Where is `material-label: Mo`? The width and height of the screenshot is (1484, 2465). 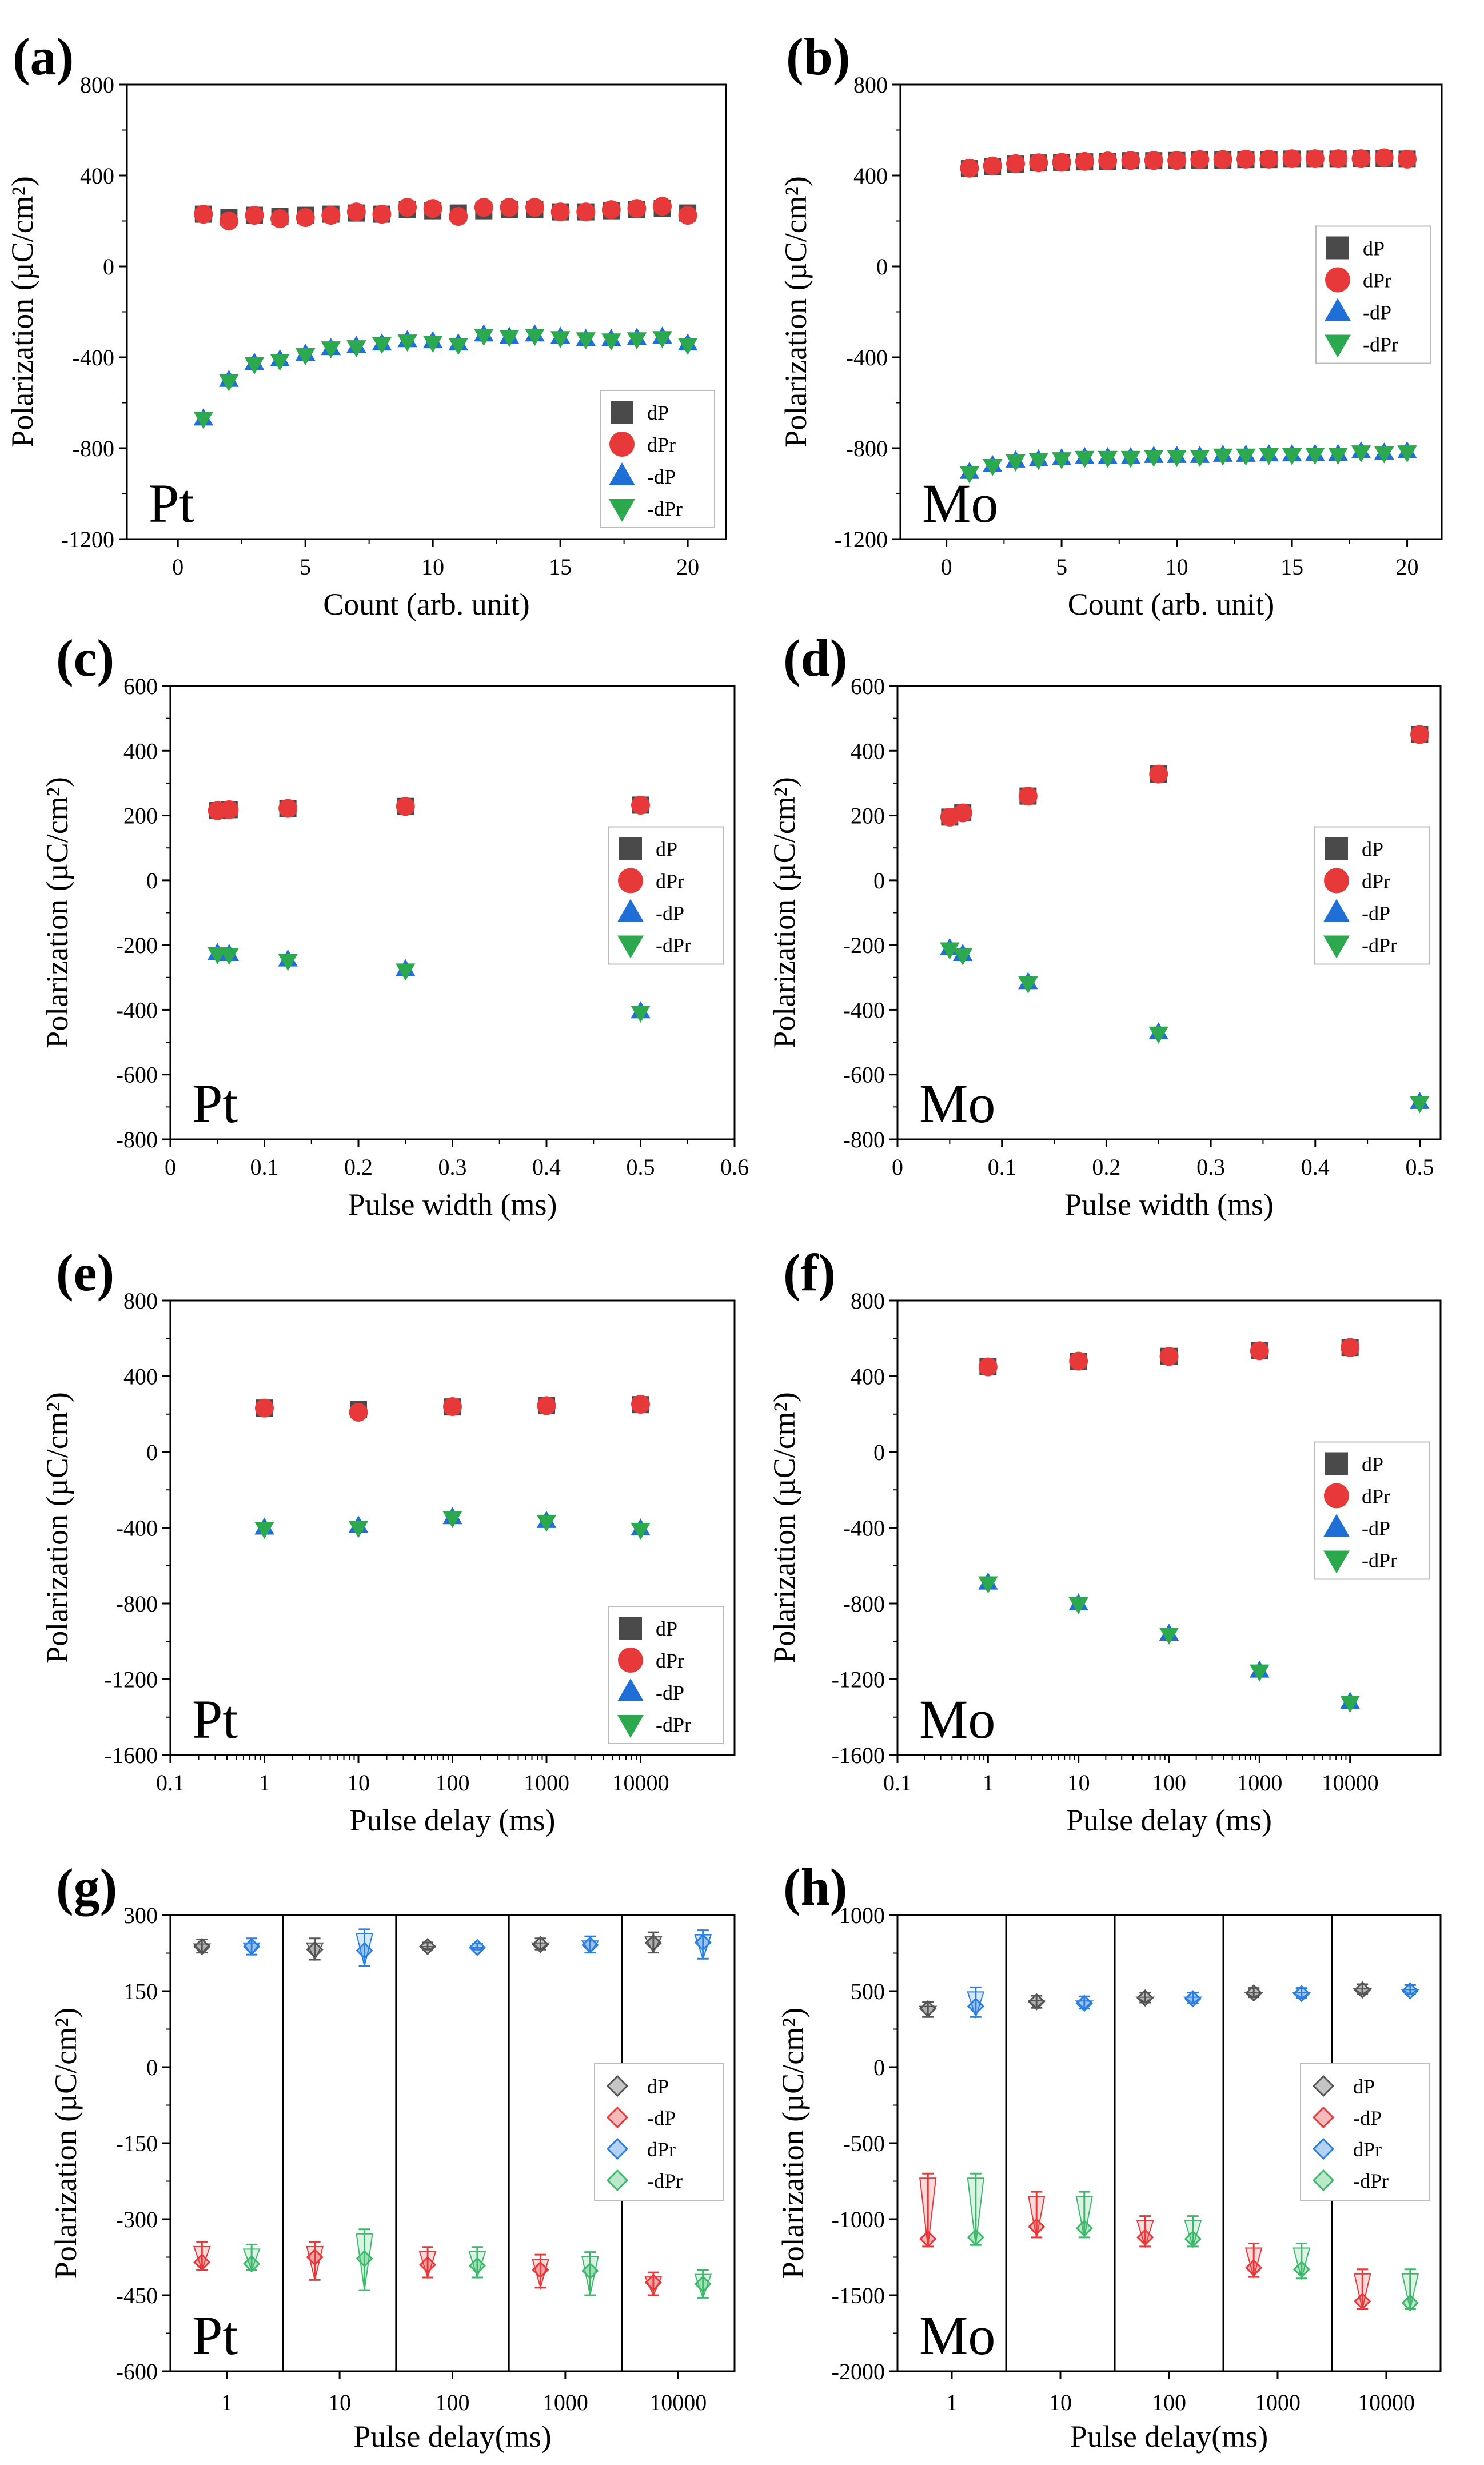 material-label: Mo is located at coordinates (957, 2335).